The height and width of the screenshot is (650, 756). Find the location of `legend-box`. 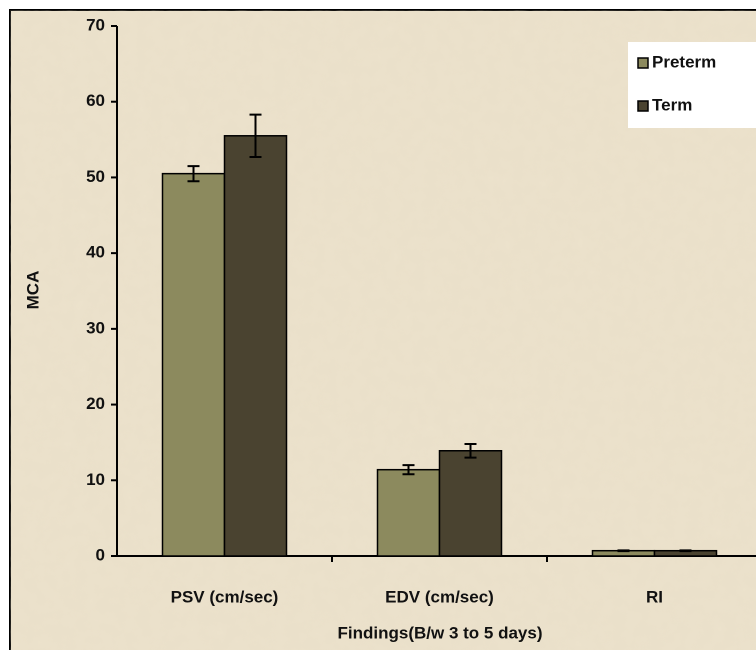

legend-box is located at coordinates (692, 85).